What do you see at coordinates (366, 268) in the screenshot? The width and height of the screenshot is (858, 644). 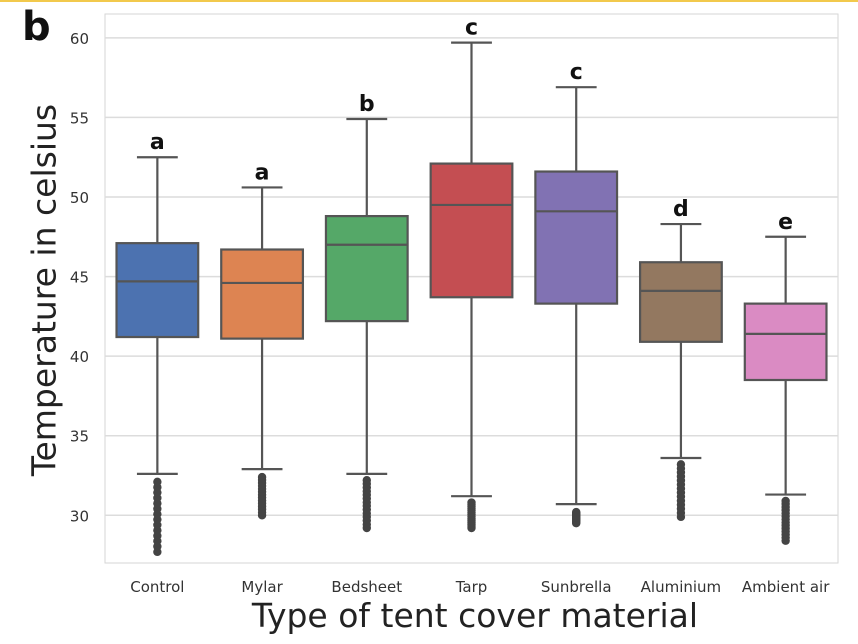 I see `box-bedsheet` at bounding box center [366, 268].